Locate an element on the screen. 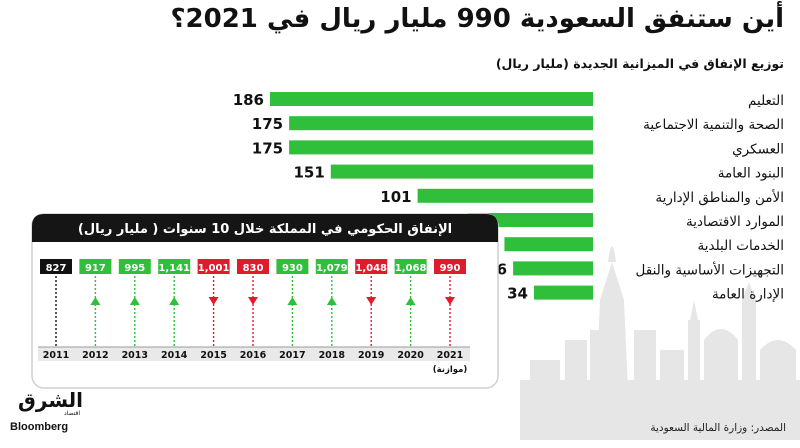  timeline-value-label: 930 is located at coordinates (292, 268).